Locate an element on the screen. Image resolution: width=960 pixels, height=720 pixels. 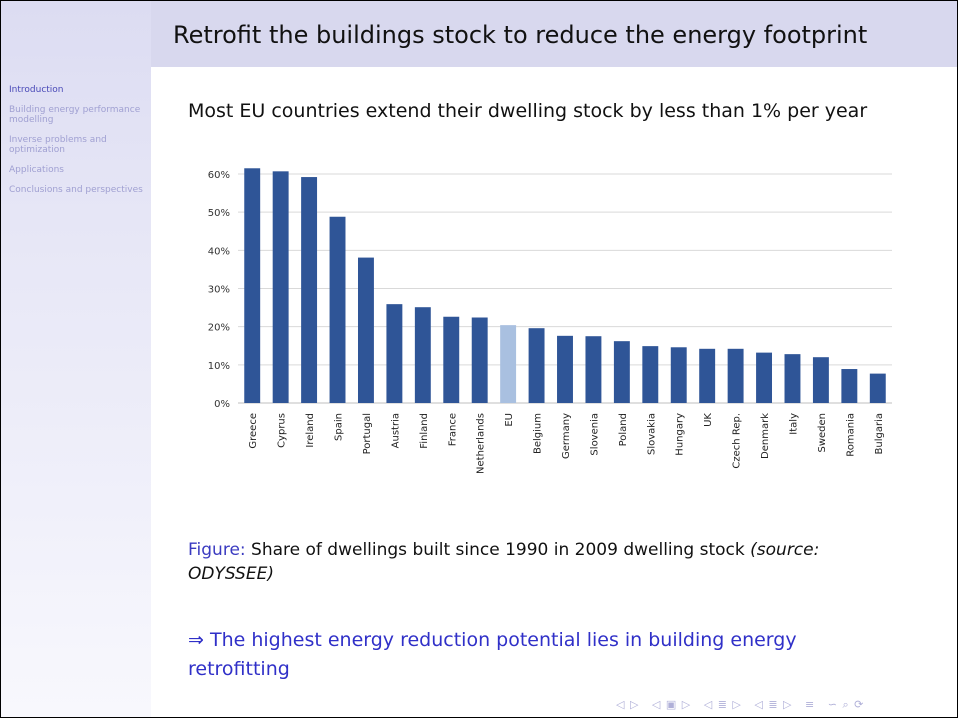
y-tick-label: 20% is located at coordinates (219, 328).